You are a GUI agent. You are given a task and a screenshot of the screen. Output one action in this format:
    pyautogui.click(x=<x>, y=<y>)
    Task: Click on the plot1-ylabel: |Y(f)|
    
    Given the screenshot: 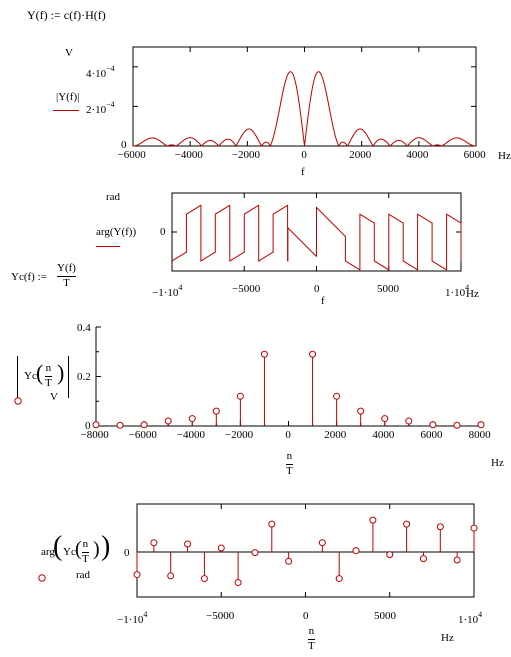 What is the action you would take?
    pyautogui.click(x=68, y=97)
    